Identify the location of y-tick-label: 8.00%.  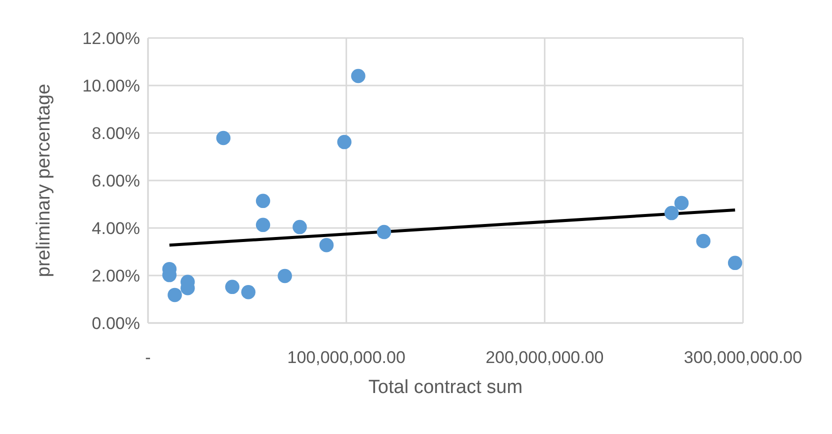
(116, 134).